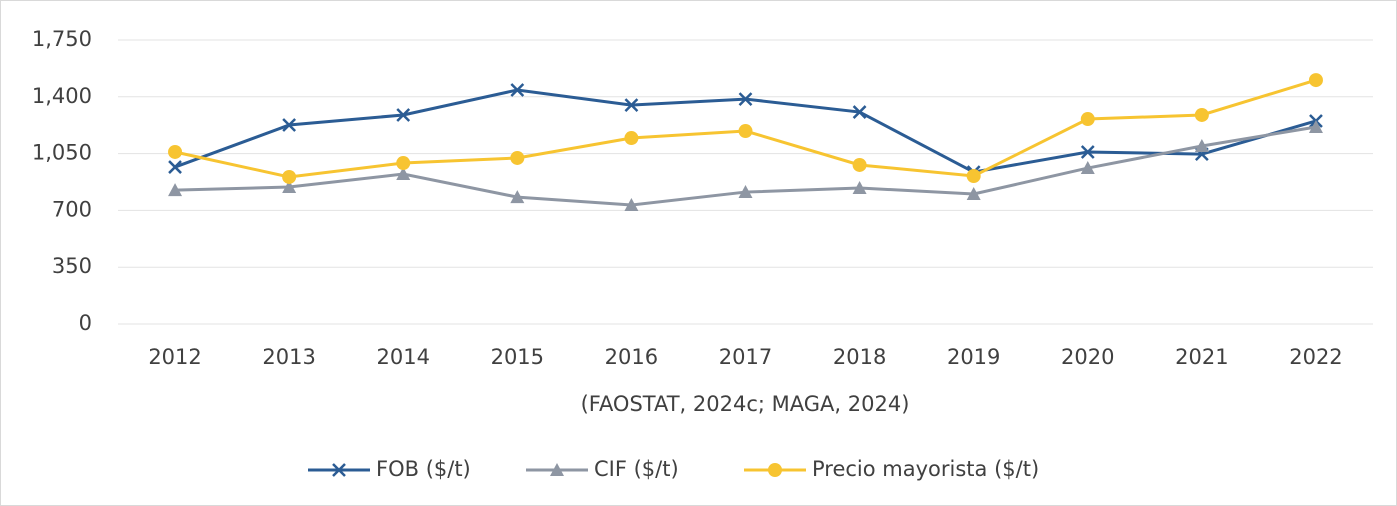 The image size is (1397, 506). What do you see at coordinates (973, 357) in the screenshot?
I see `x-tick-label: 2019` at bounding box center [973, 357].